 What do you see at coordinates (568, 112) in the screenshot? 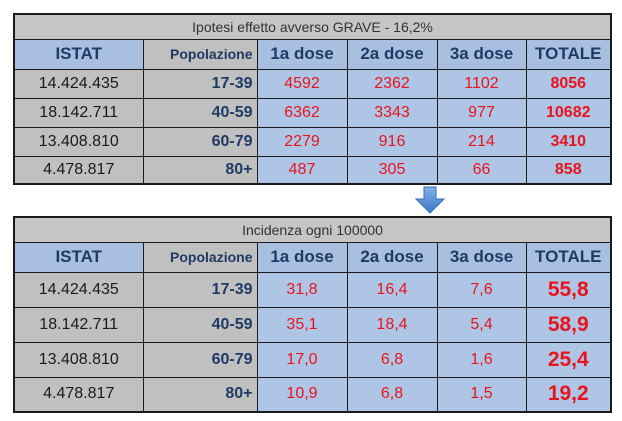
I see `total-cell: 10682` at bounding box center [568, 112].